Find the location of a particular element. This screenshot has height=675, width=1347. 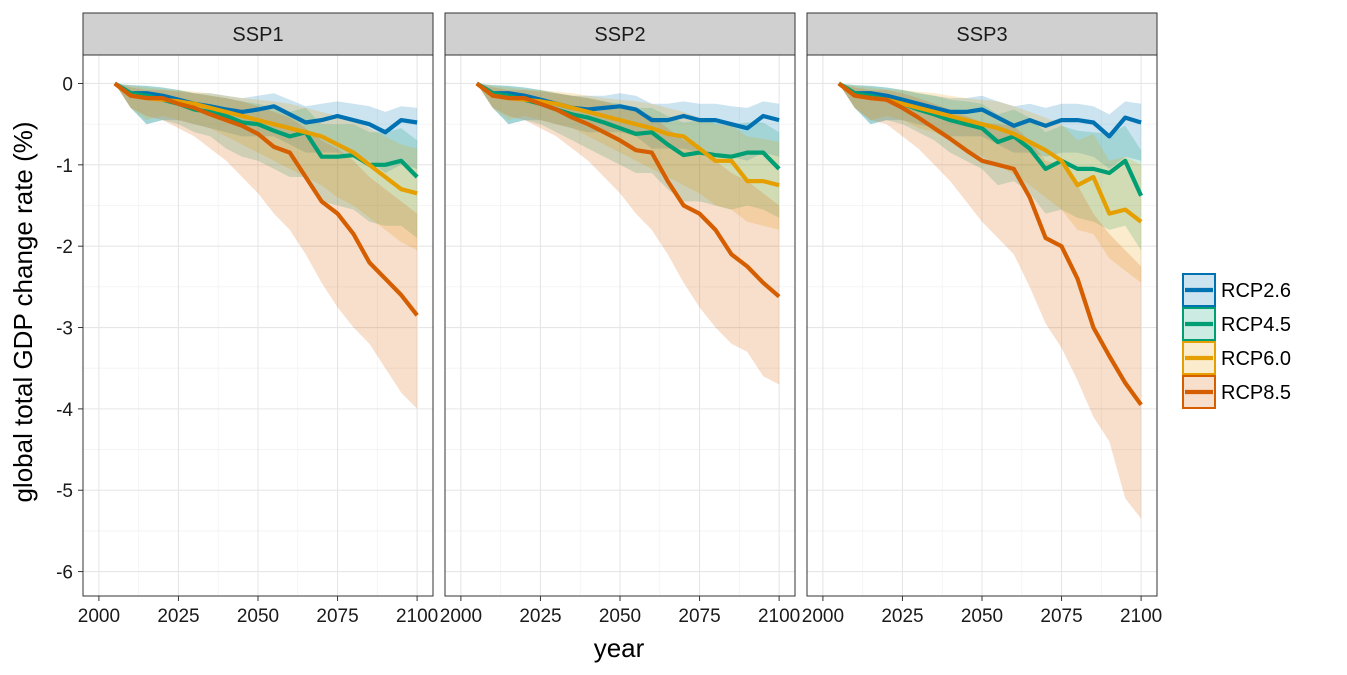

y-tick-label: -4 is located at coordinates (64, 410).